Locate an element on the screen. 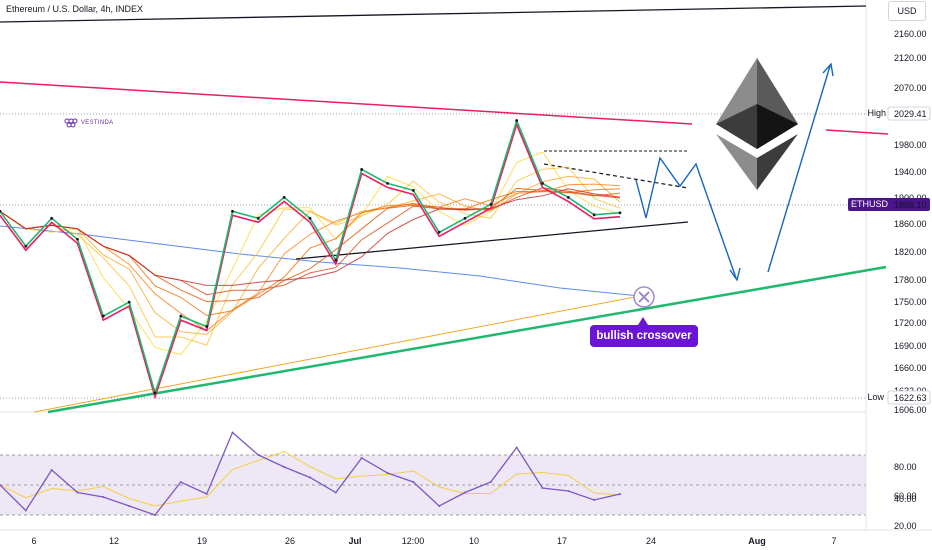 The image size is (932, 550). price-tick-label: 1690.00 is located at coordinates (910, 346).